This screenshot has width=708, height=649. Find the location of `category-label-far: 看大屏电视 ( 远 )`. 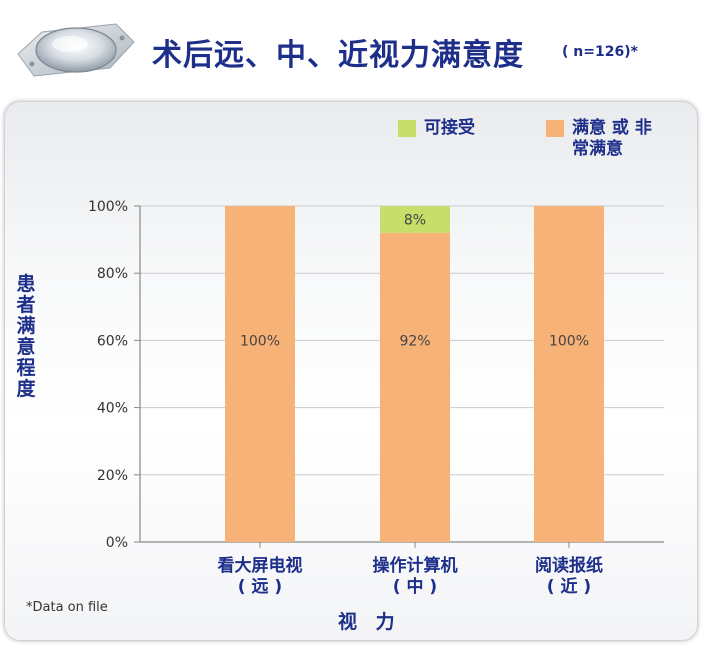

category-label-far: 看大屏电视 ( 远 ) is located at coordinates (260, 577).